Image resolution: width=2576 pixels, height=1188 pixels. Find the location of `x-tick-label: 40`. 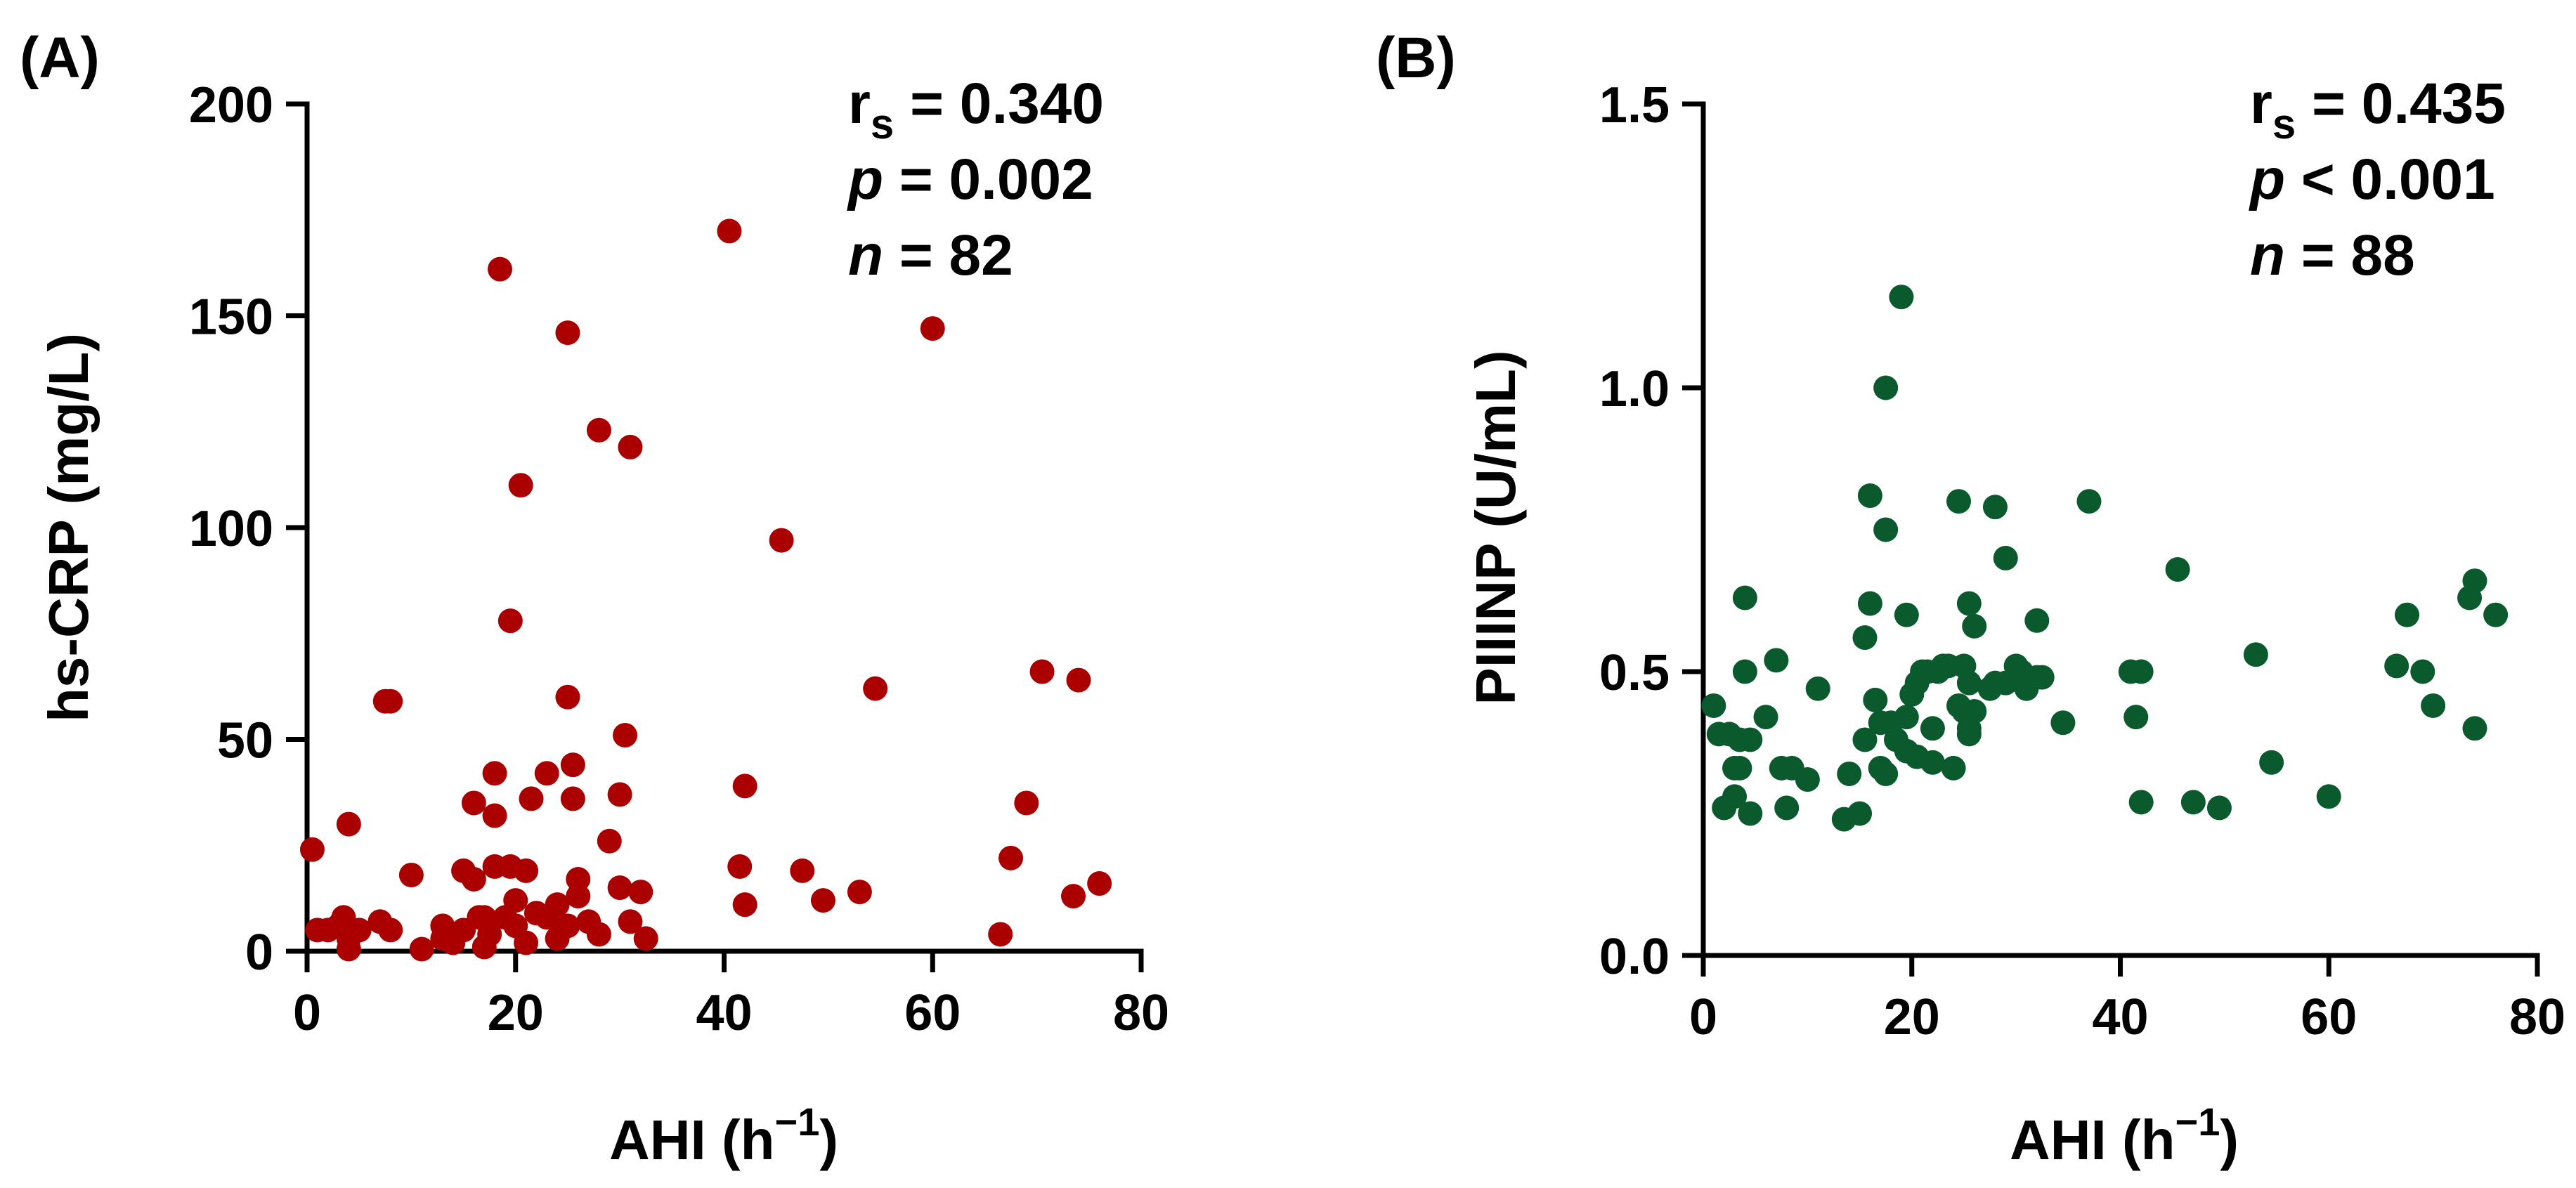

x-tick-label: 40 is located at coordinates (724, 1013).